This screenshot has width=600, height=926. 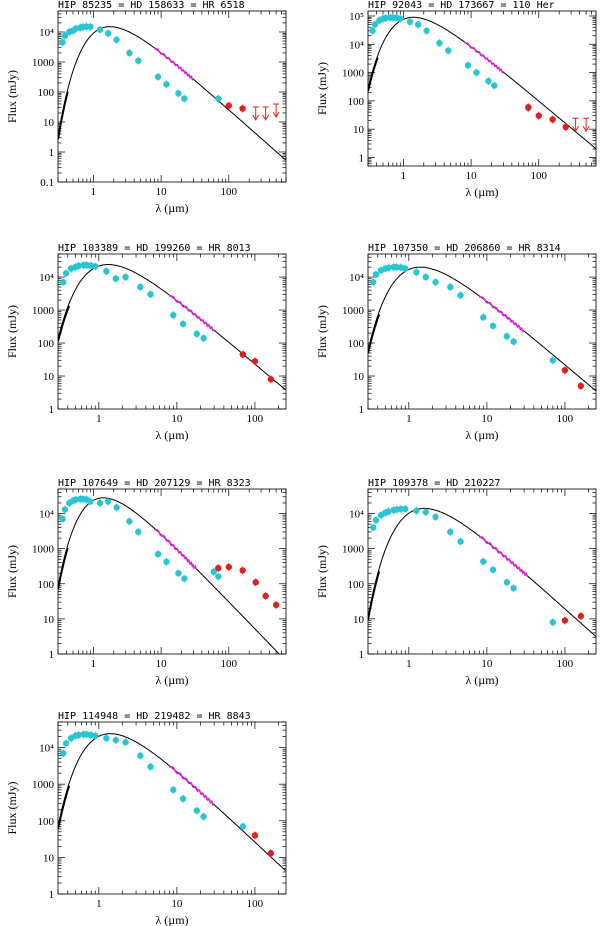 What do you see at coordinates (151, 5) in the screenshot?
I see `panel-title: HIP 85235 = HD 158633 = HR 6518` at bounding box center [151, 5].